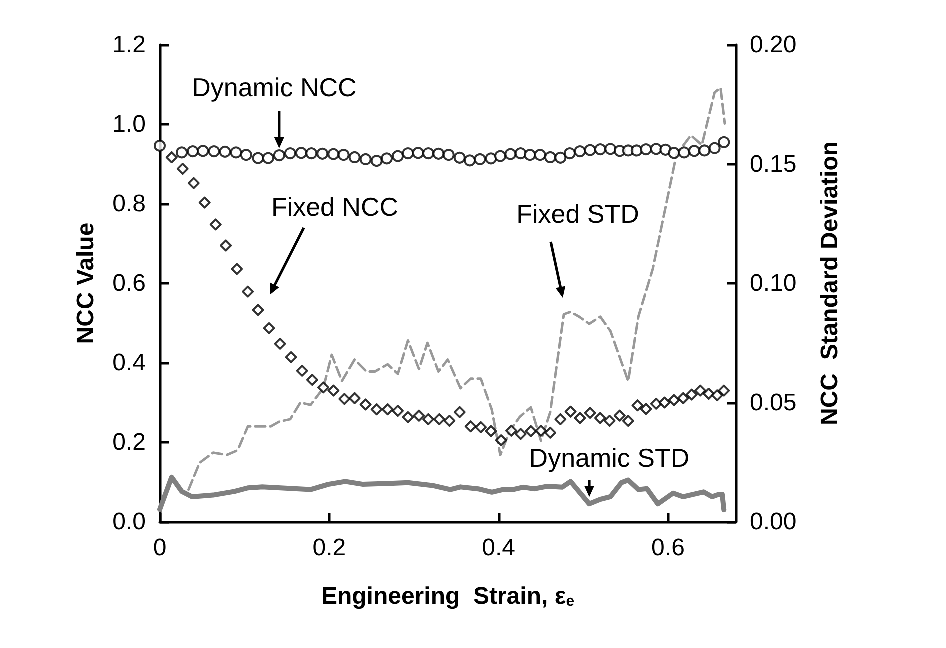 The width and height of the screenshot is (946, 648). Describe the element at coordinates (578, 214) in the screenshot. I see `annotation: Fixed STD` at that location.